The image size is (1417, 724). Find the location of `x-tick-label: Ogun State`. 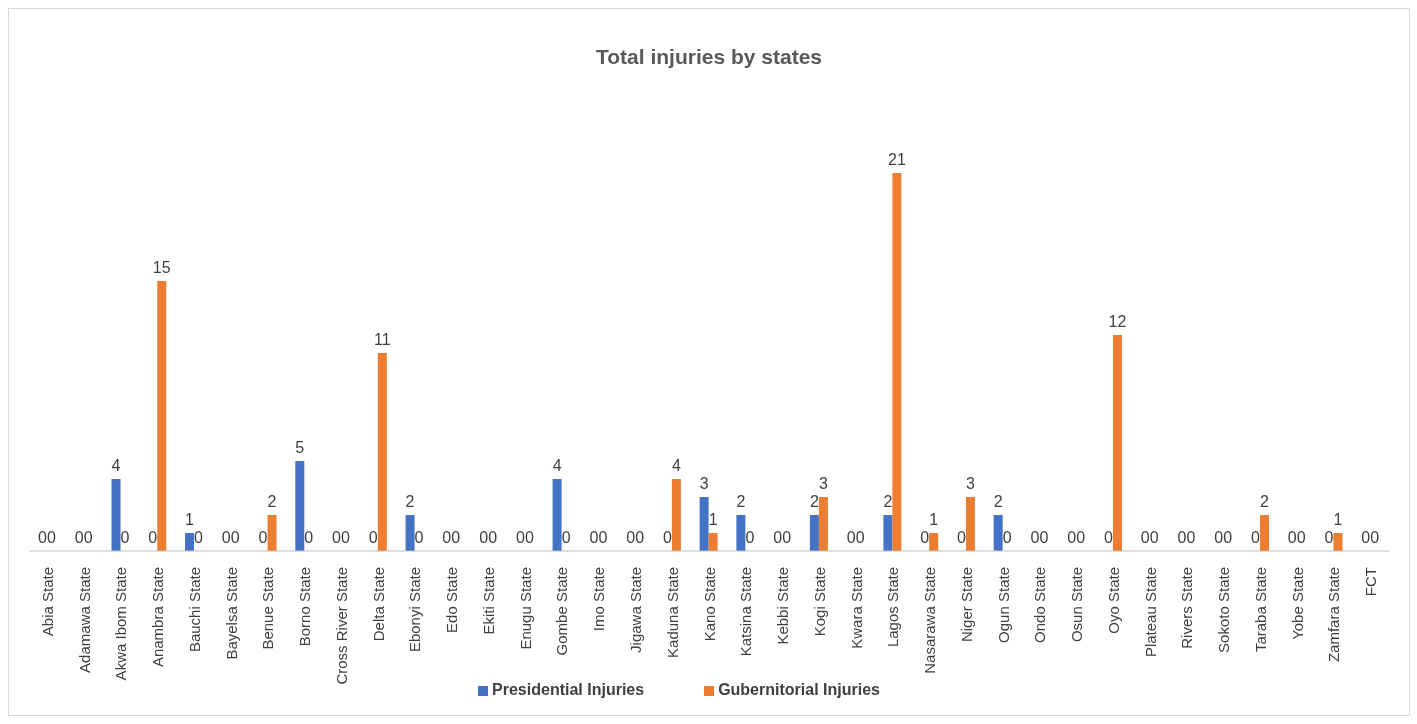

x-tick-label: Ogun State is located at coordinates (1003, 605).